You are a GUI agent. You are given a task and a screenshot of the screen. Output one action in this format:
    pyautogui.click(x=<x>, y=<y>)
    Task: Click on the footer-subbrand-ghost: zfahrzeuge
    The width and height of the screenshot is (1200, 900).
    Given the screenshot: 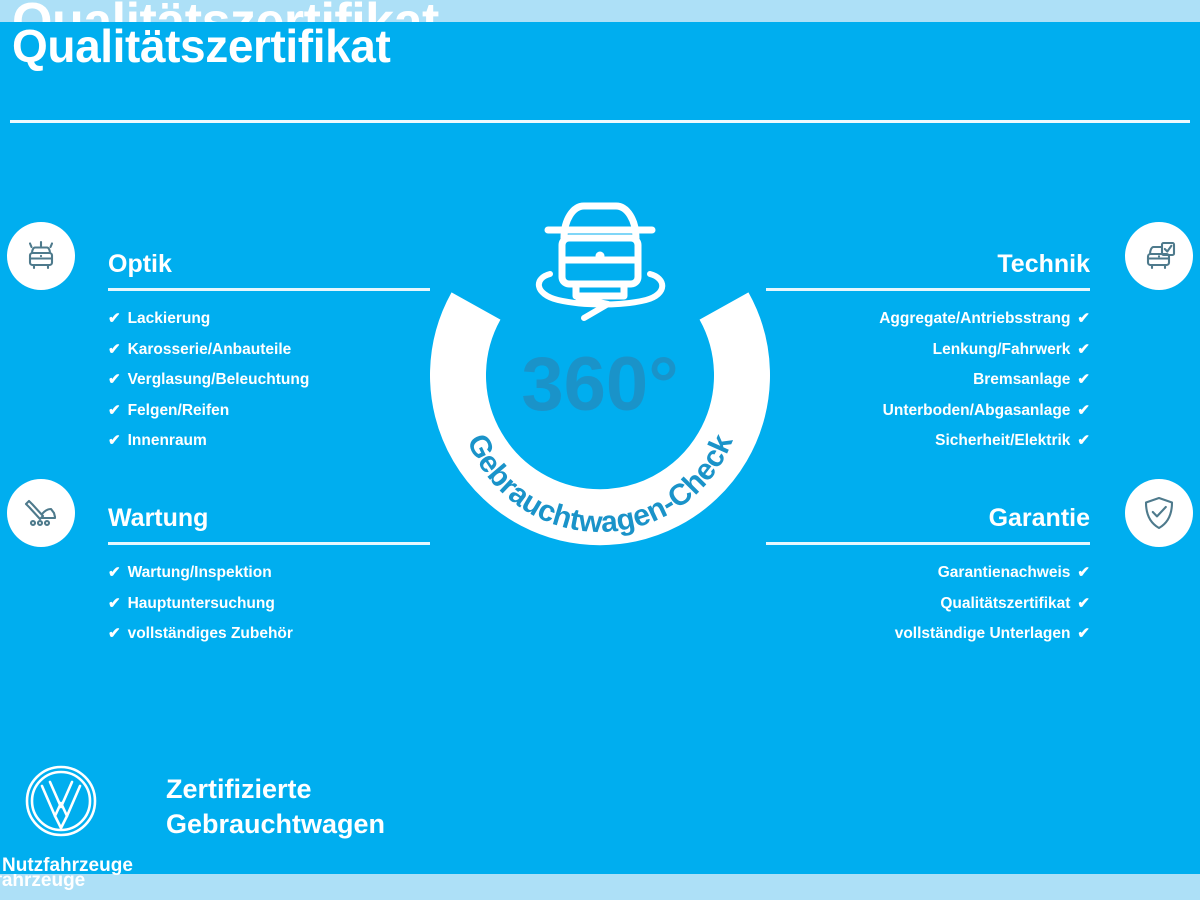 What is the action you would take?
    pyautogui.click(x=43, y=882)
    